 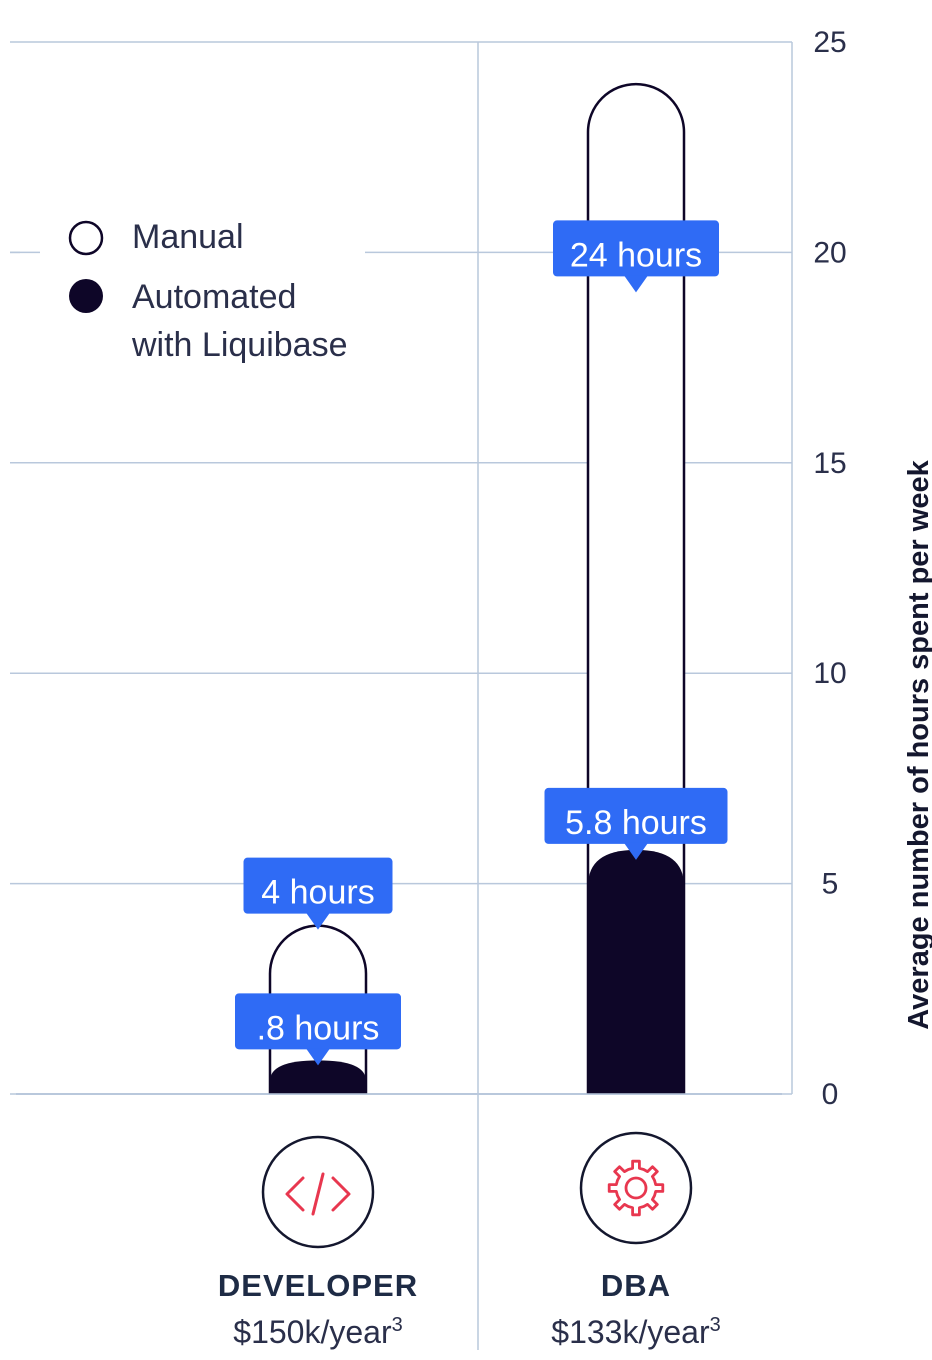 What do you see at coordinates (829, 42) in the screenshot?
I see `tick-label-25: 25` at bounding box center [829, 42].